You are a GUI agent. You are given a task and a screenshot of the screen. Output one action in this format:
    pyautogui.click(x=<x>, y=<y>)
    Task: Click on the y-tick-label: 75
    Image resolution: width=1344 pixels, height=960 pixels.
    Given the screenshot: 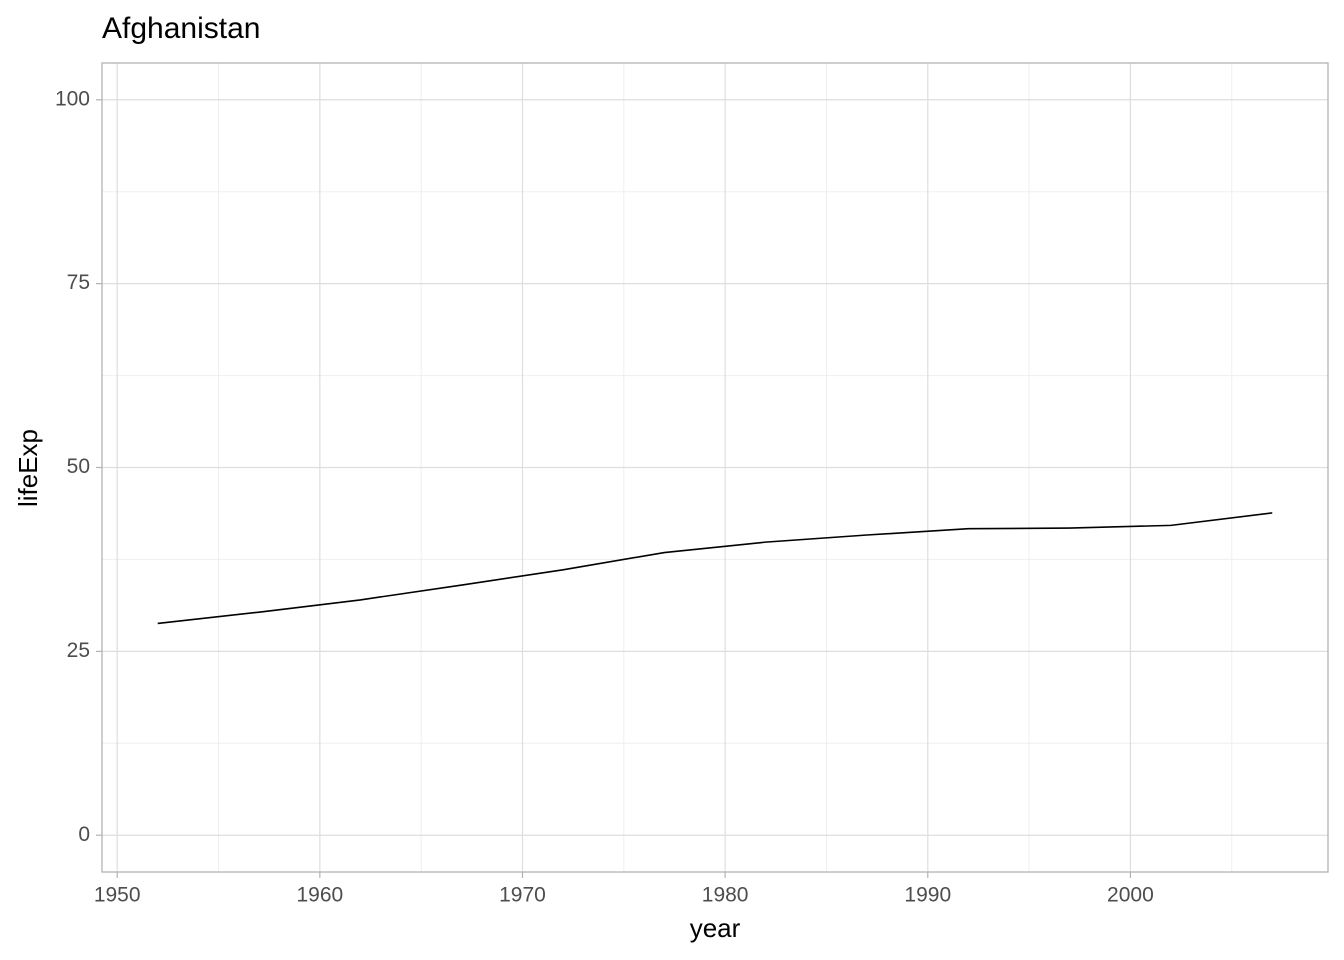 What is the action you would take?
    pyautogui.click(x=78, y=282)
    